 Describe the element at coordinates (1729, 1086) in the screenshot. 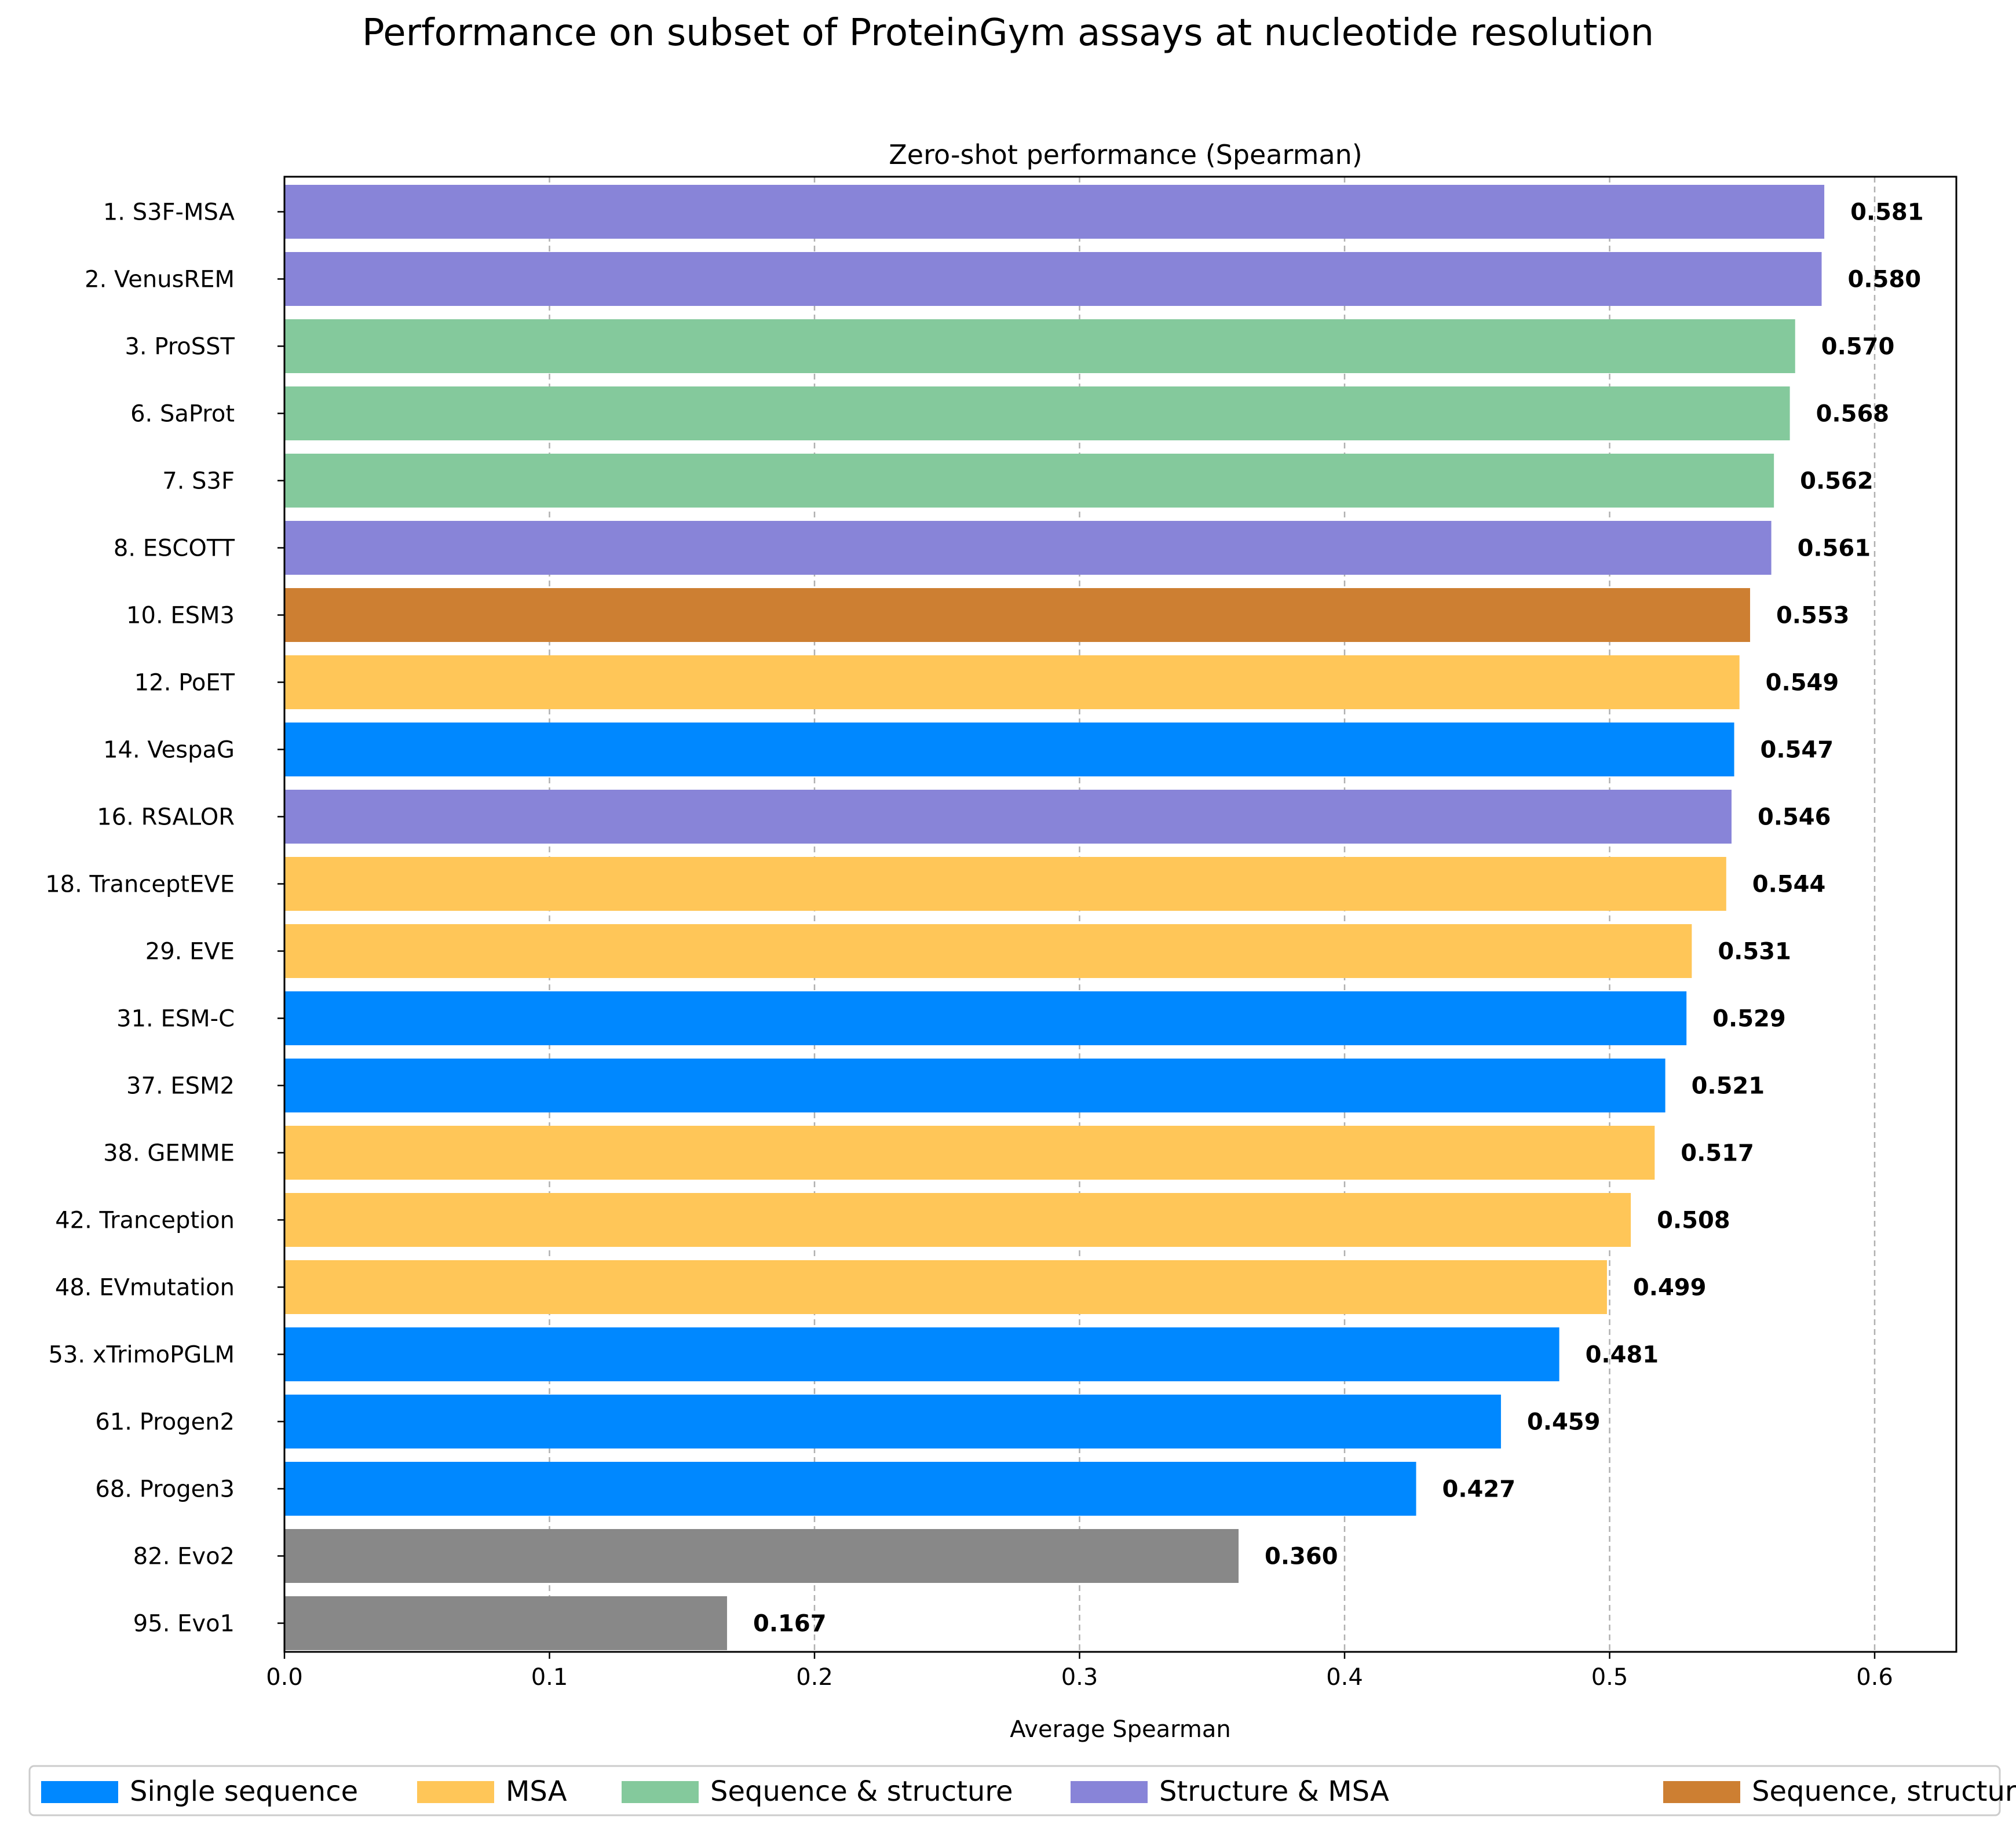

I see `value-label: 0.521` at that location.